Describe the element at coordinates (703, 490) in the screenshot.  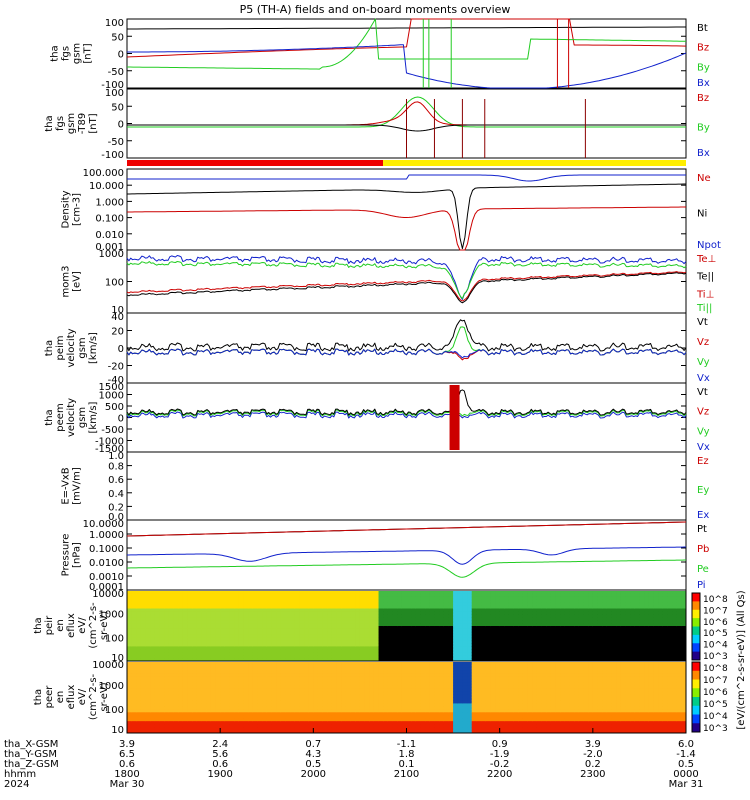
I see `legend-entry: Ey` at that location.